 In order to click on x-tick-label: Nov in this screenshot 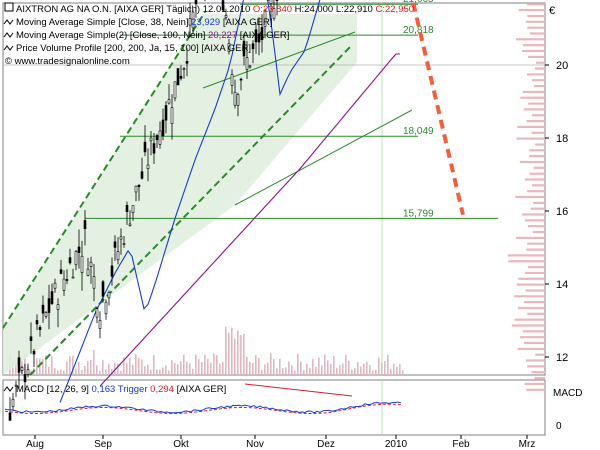, I will do `click(255, 444)`.